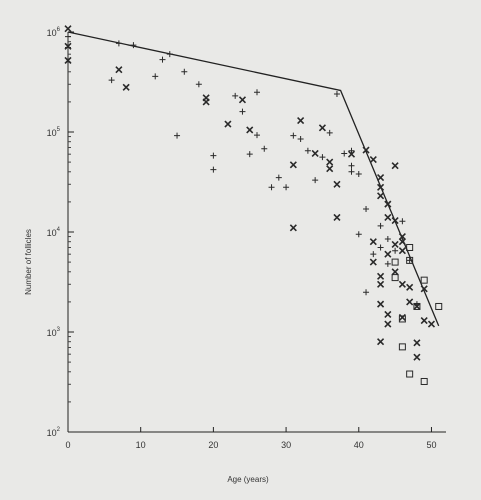  What do you see at coordinates (250, 438) in the screenshot?
I see `x-ticks: 0 10 20 30 40 50` at bounding box center [250, 438].